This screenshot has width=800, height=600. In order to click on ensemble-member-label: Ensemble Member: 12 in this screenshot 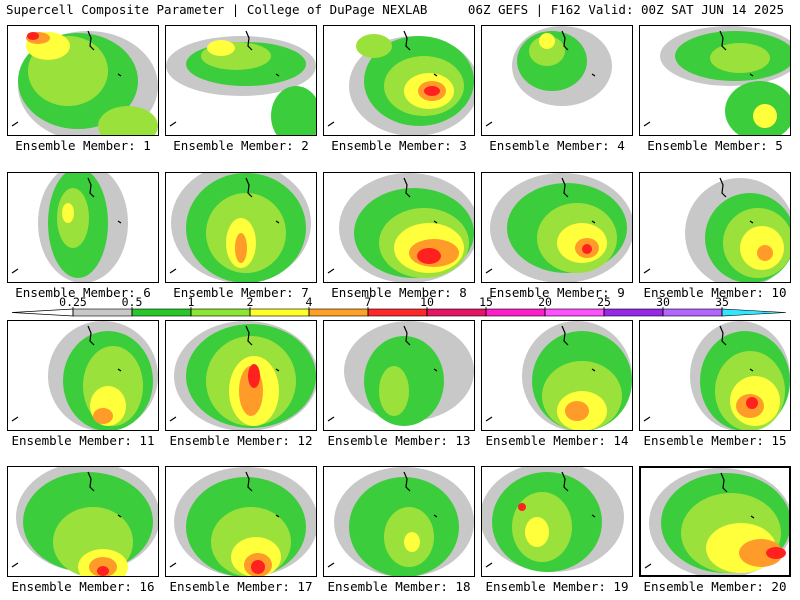, I will do `click(241, 440)`.